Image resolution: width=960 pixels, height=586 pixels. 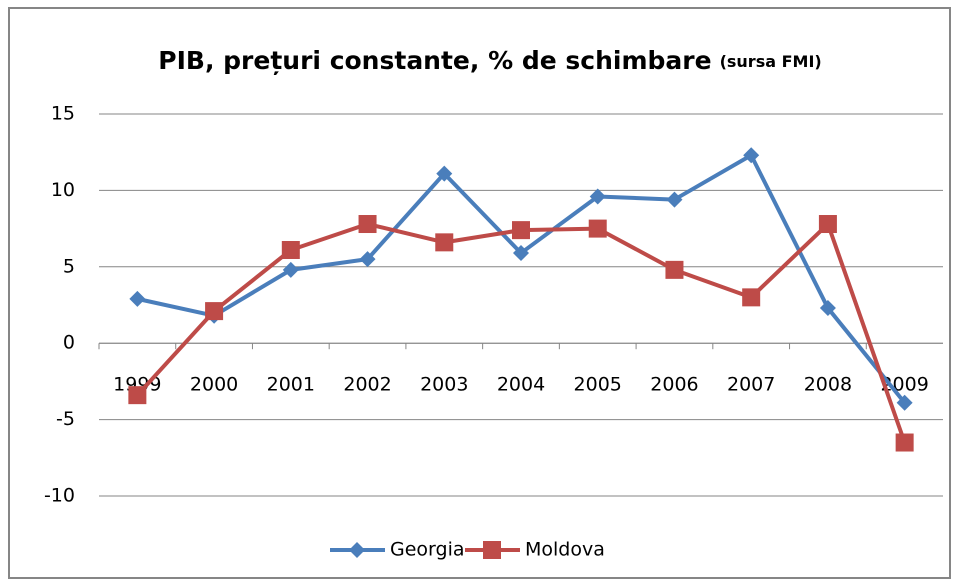 What do you see at coordinates (63, 114) in the screenshot?
I see `y-tick-label: 15` at bounding box center [63, 114].